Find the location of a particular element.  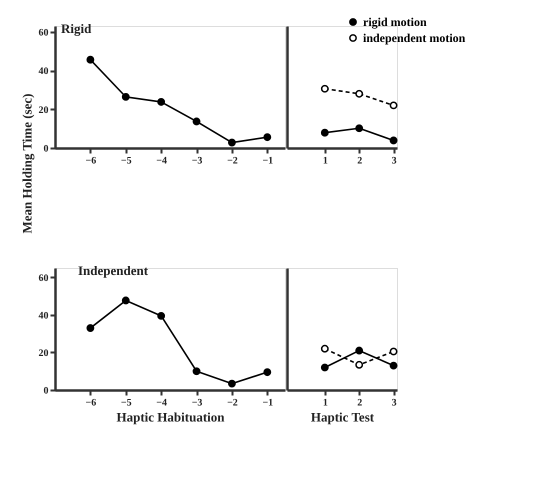

chart-title: Rigid is located at coordinates (76, 28).